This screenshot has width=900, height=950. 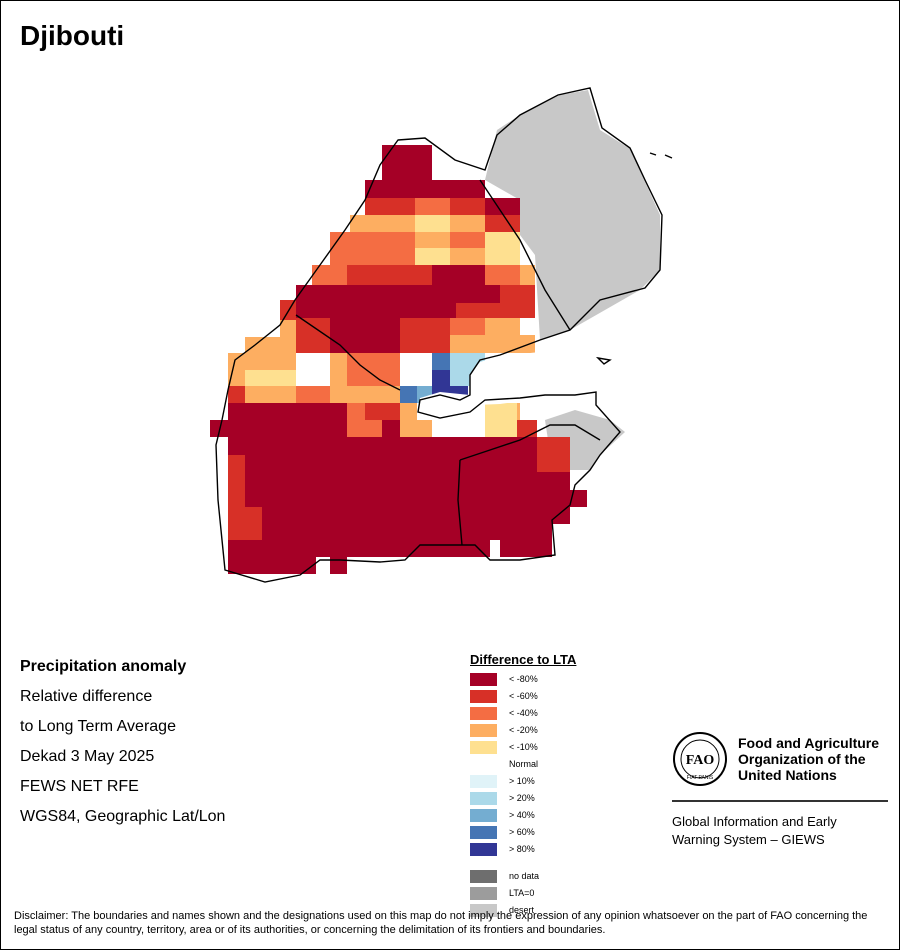 What do you see at coordinates (523, 659) in the screenshot?
I see `legend-title: Difference to LTA` at bounding box center [523, 659].